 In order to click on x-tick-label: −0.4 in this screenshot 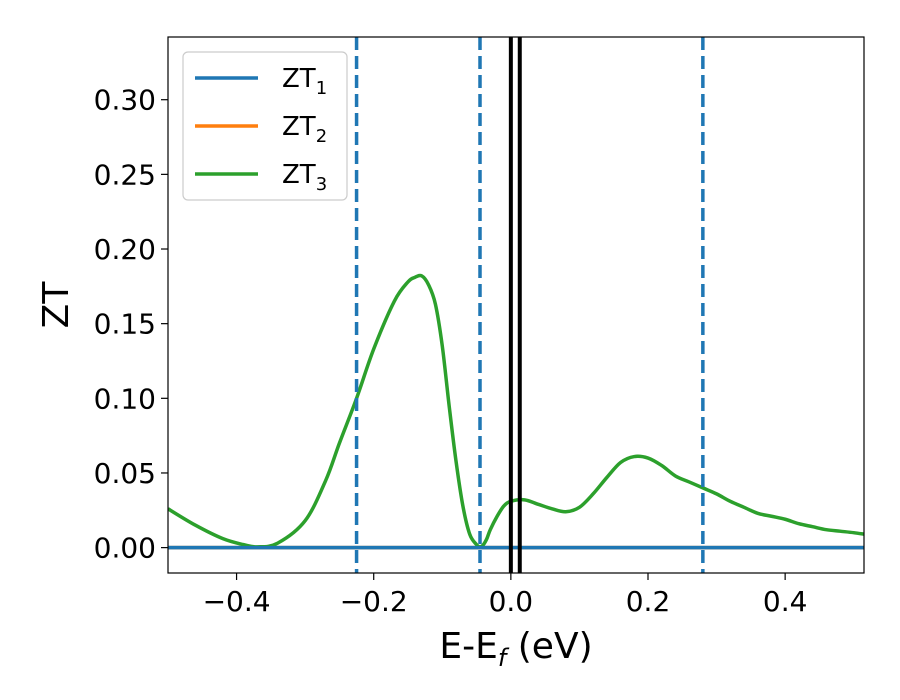, I will do `click(237, 601)`.